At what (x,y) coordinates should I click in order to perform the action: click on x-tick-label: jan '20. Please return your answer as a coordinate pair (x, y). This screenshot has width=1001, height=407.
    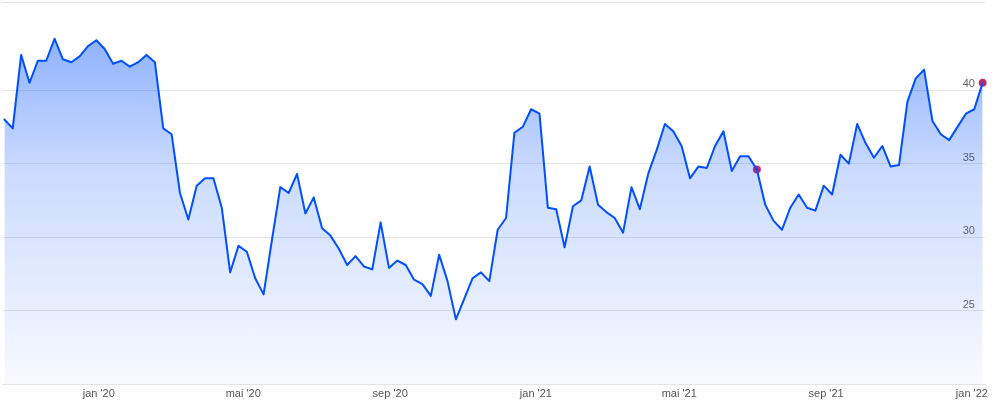
    Looking at the image, I should click on (98, 392).